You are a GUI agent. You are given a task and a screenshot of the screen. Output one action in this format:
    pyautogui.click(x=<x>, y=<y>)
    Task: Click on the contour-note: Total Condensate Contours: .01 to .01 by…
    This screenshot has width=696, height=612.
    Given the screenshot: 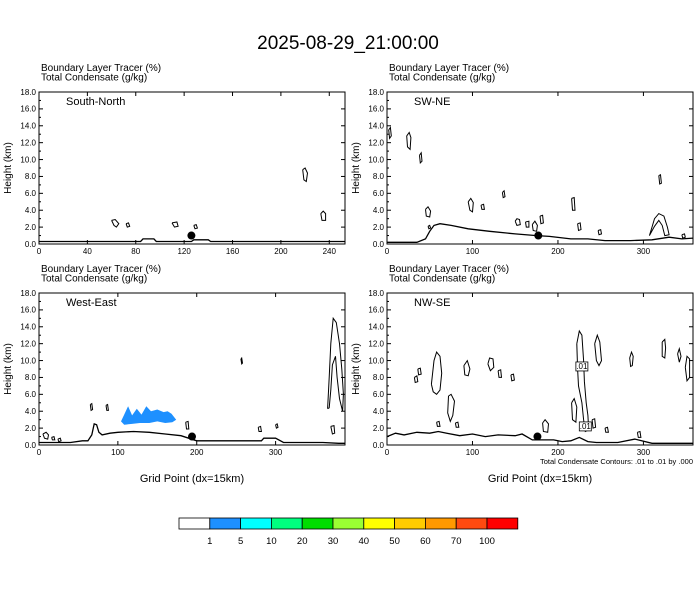 What is the action you would take?
    pyautogui.click(x=616, y=461)
    